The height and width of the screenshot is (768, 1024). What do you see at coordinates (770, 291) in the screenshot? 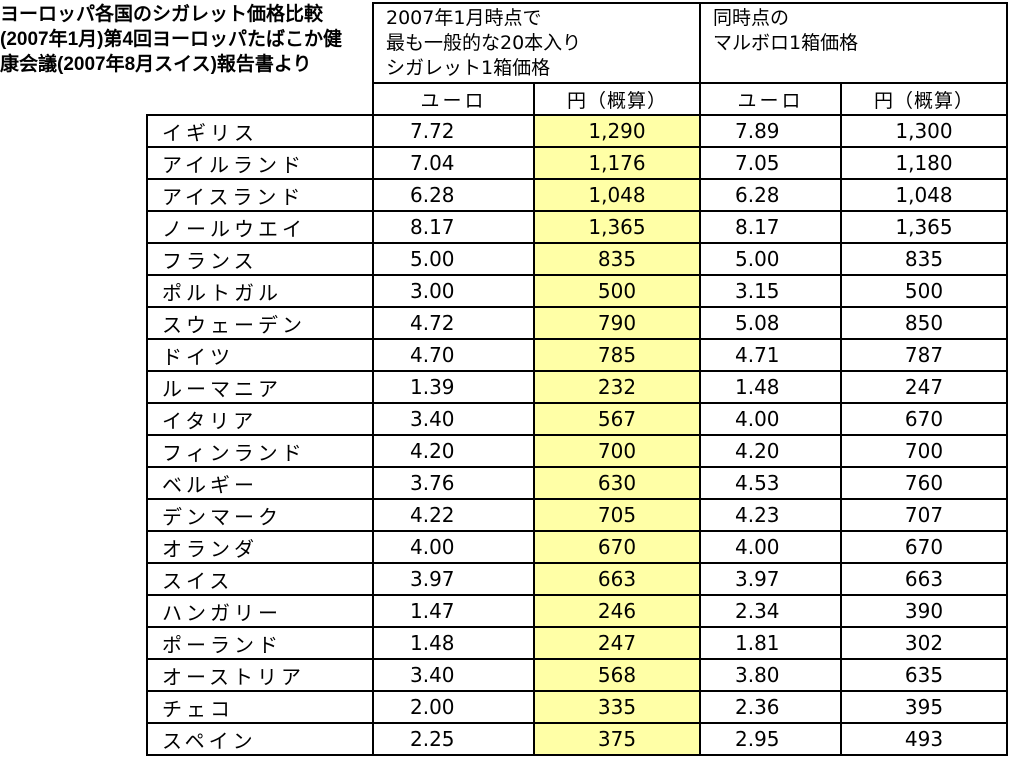
I see `euro-marlboro-cell: 3.15` at bounding box center [770, 291].